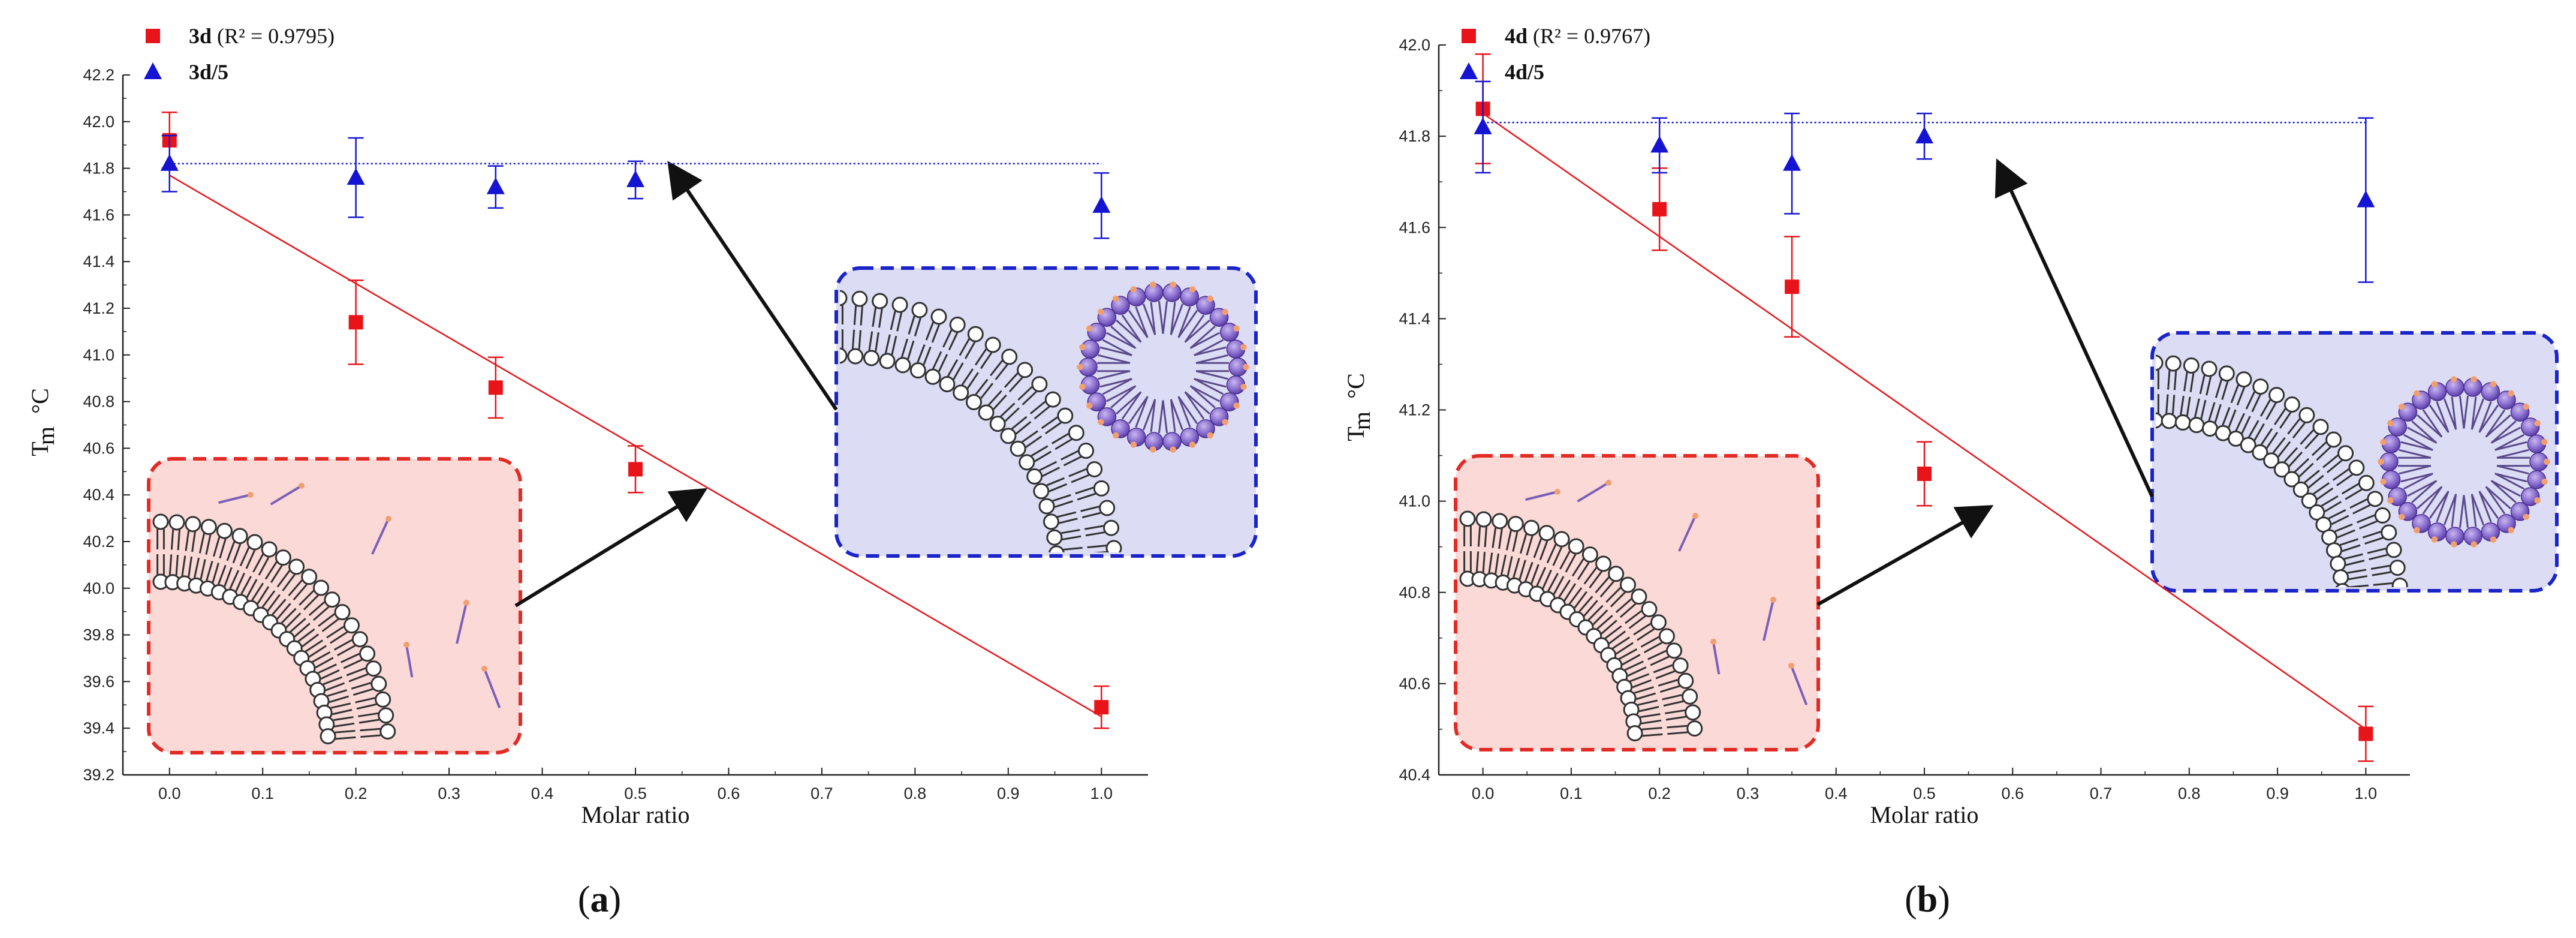 The image size is (2576, 938). I want to click on y-tick-label: 40.8, so click(99, 402).